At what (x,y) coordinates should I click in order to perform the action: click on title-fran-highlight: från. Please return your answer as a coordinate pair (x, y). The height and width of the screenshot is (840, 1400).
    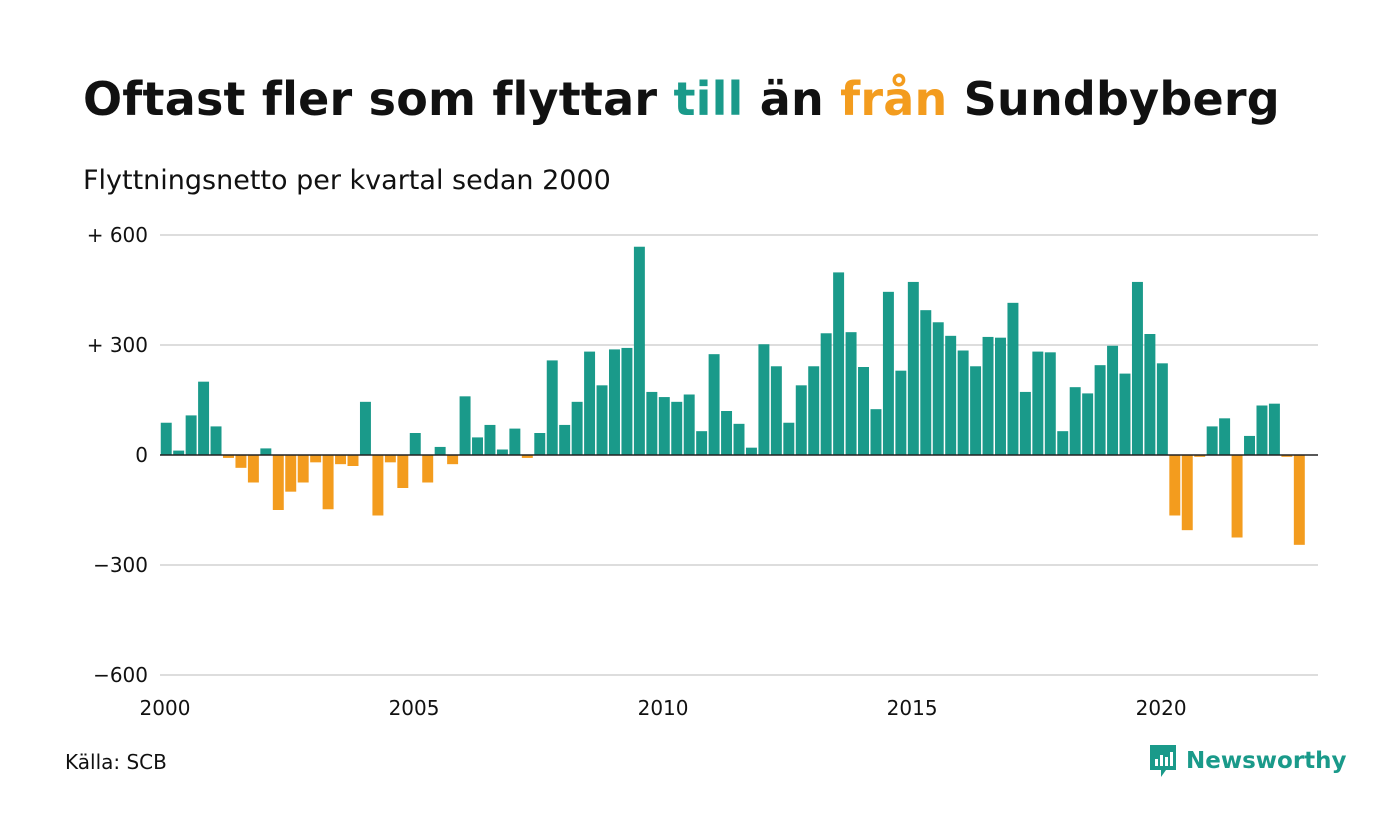
    Looking at the image, I should click on (894, 99).